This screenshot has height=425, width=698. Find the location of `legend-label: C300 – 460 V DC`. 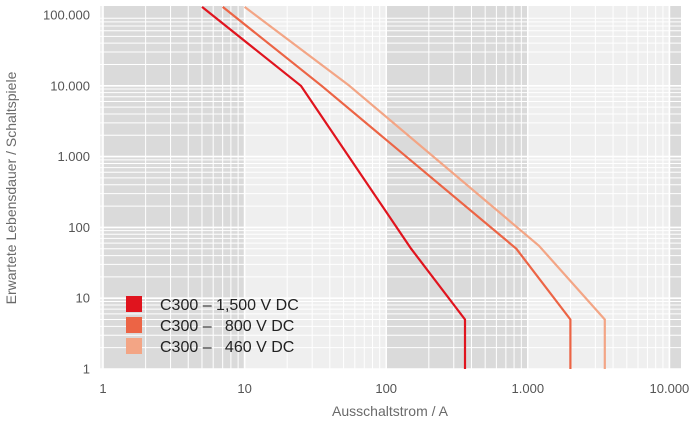

legend-label: C300 – 460 V DC is located at coordinates (227, 347).